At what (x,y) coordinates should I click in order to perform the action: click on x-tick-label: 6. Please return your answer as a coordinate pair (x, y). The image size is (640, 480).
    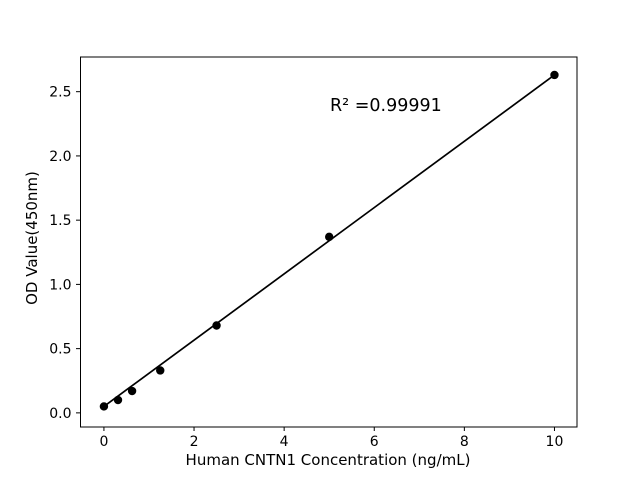
    Looking at the image, I should click on (374, 442).